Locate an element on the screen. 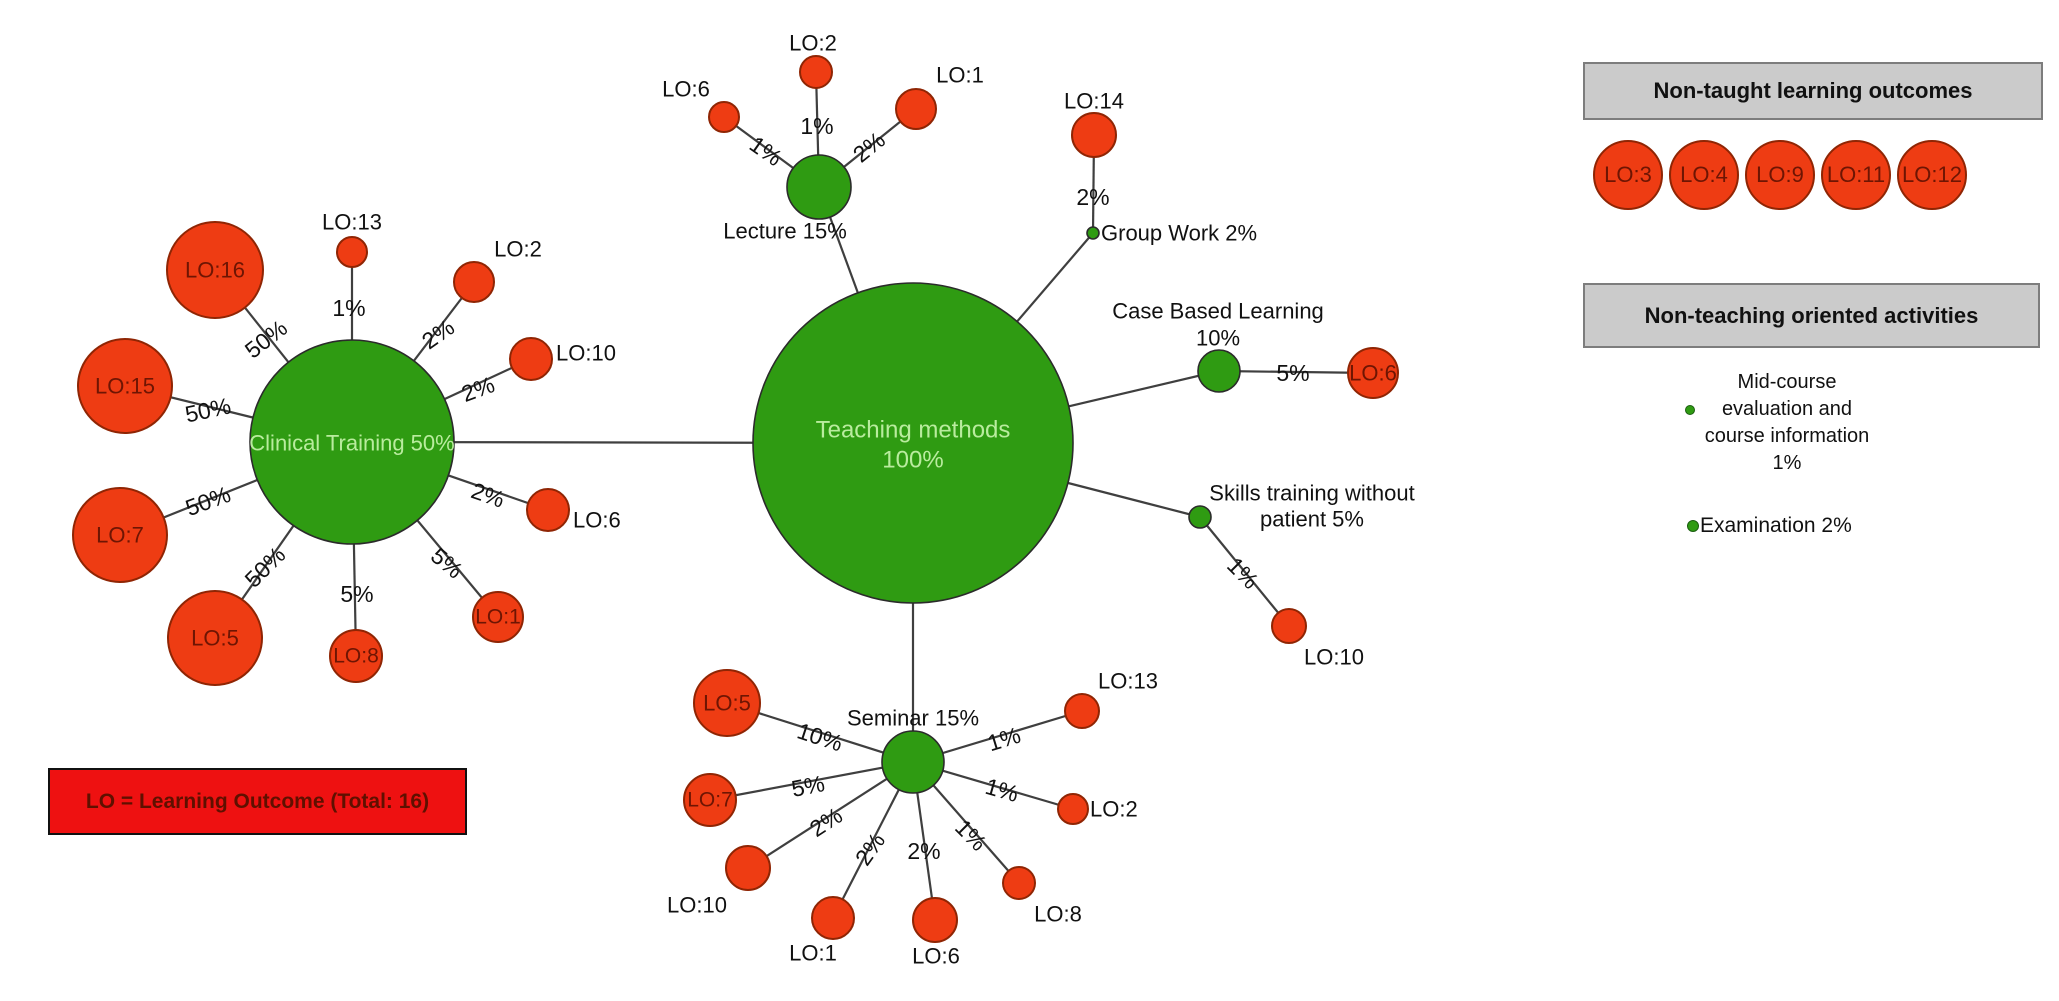 This screenshot has width=2059, height=1001. legend-non-teaching-activities-header: Non-teaching oriented activities is located at coordinates (1811, 315).